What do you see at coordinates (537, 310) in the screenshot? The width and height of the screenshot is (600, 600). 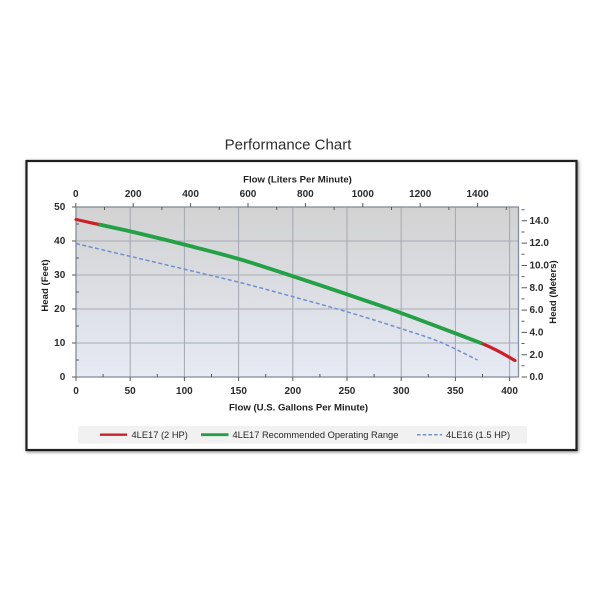 I see `svg-text: 6.0` at bounding box center [537, 310].